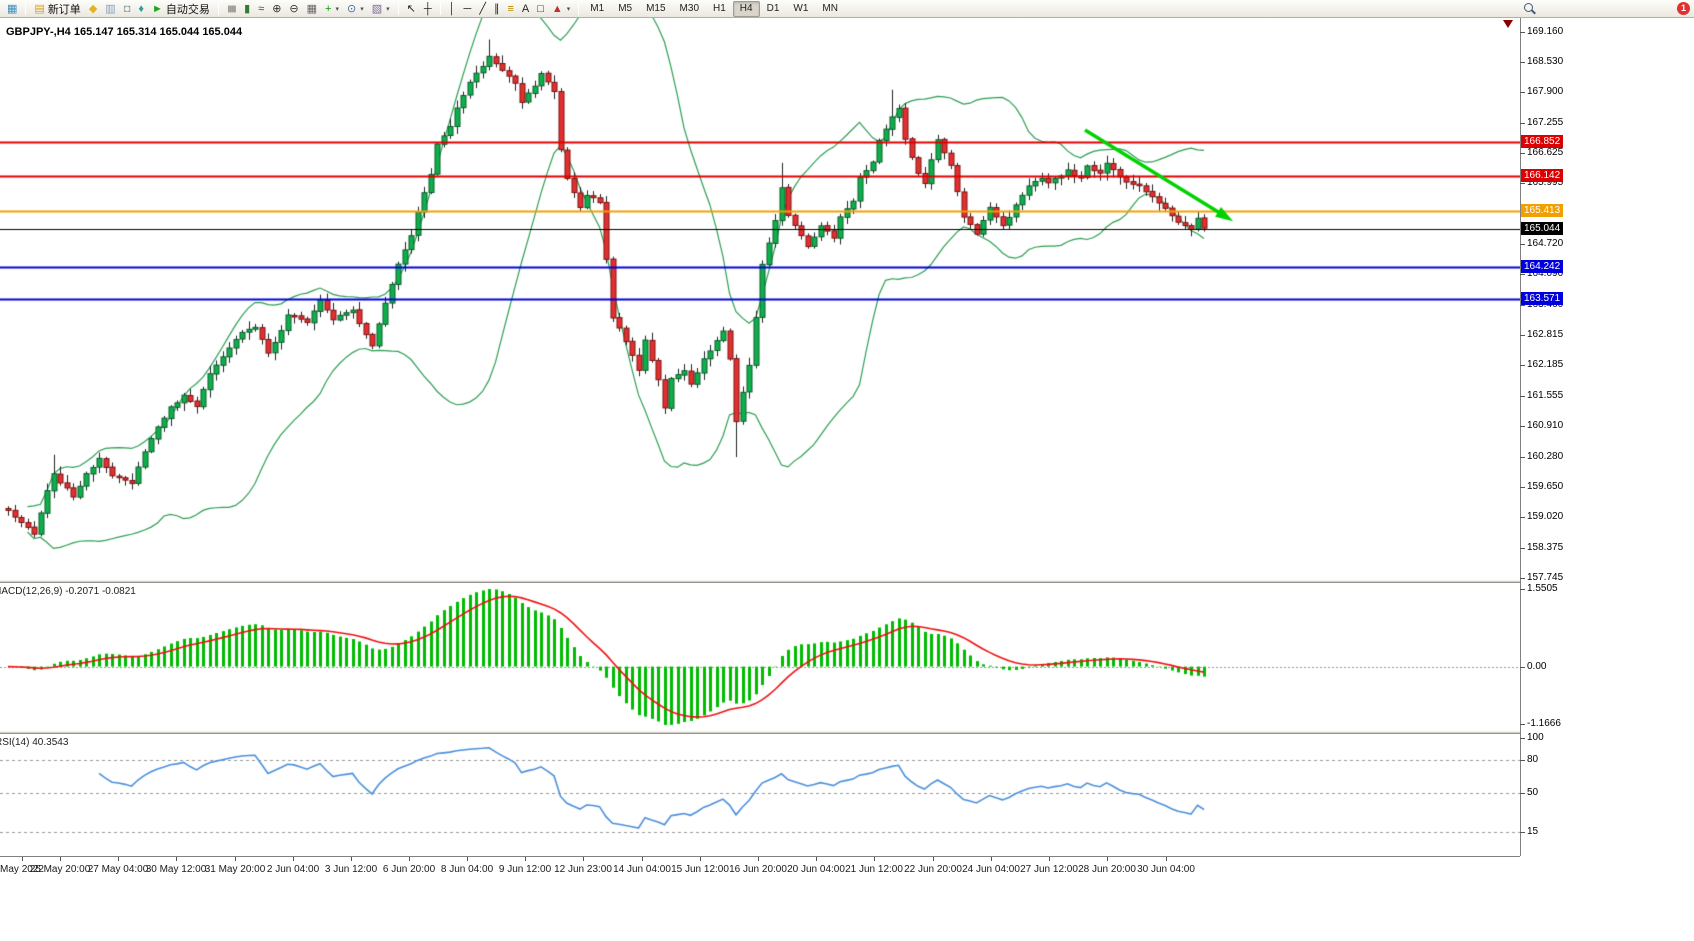 This screenshot has width=1694, height=941. I want to click on timeframe-w1-button: W1, so click(801, 8).